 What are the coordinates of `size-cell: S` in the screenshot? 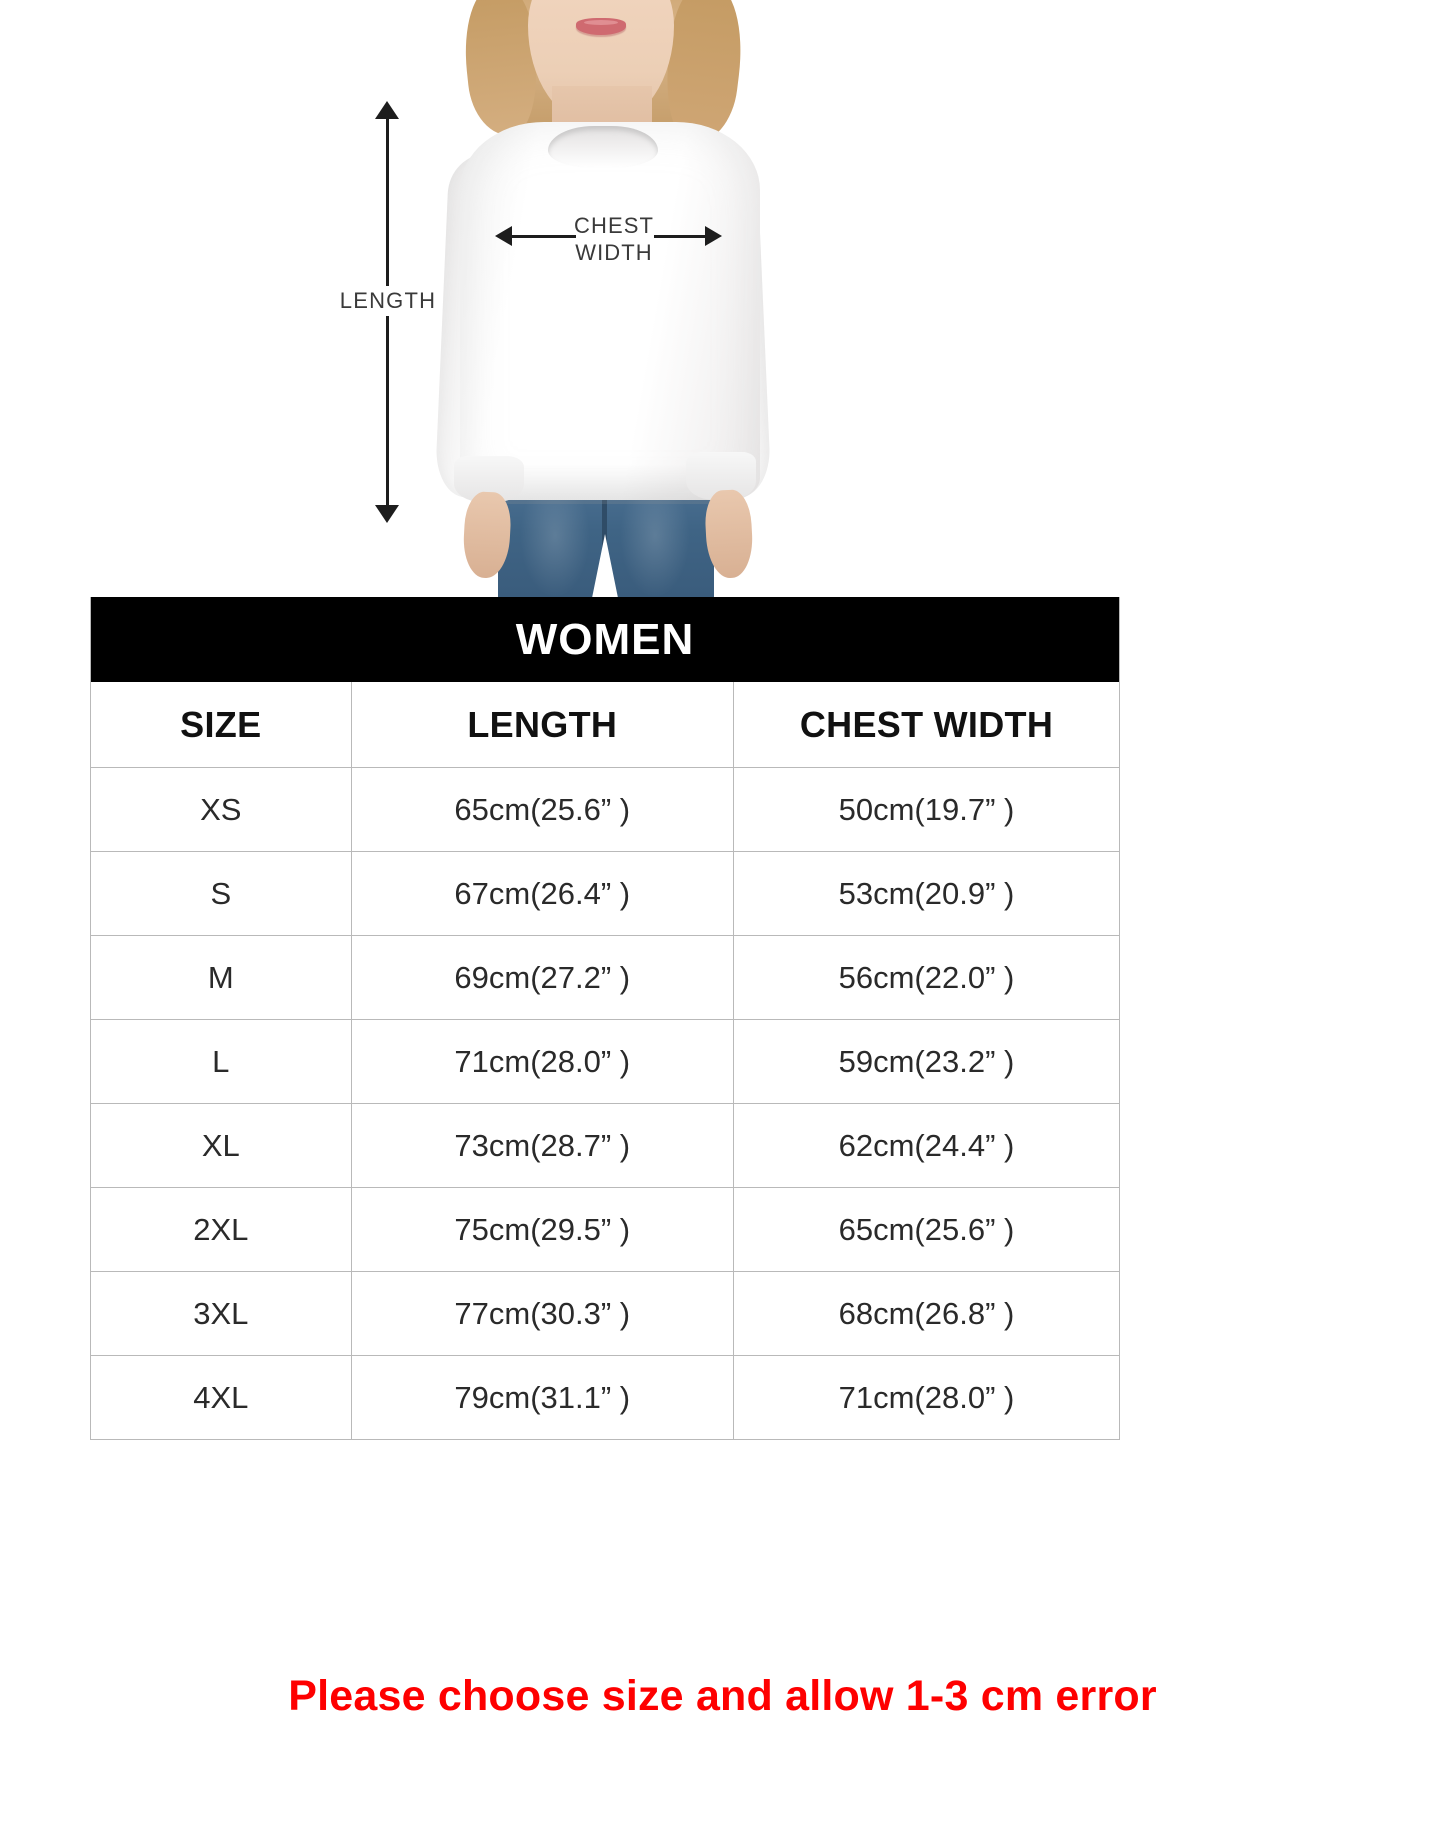 It's located at (221, 893).